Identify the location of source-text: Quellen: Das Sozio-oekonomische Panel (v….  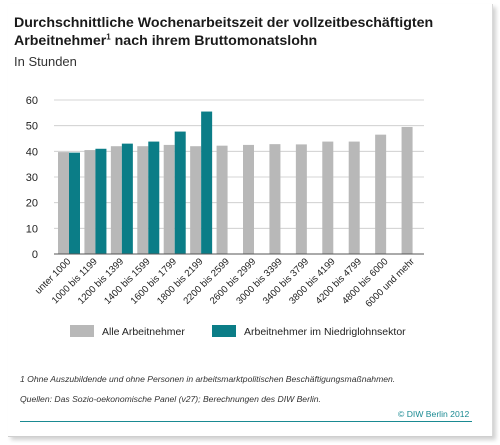
(170, 399).